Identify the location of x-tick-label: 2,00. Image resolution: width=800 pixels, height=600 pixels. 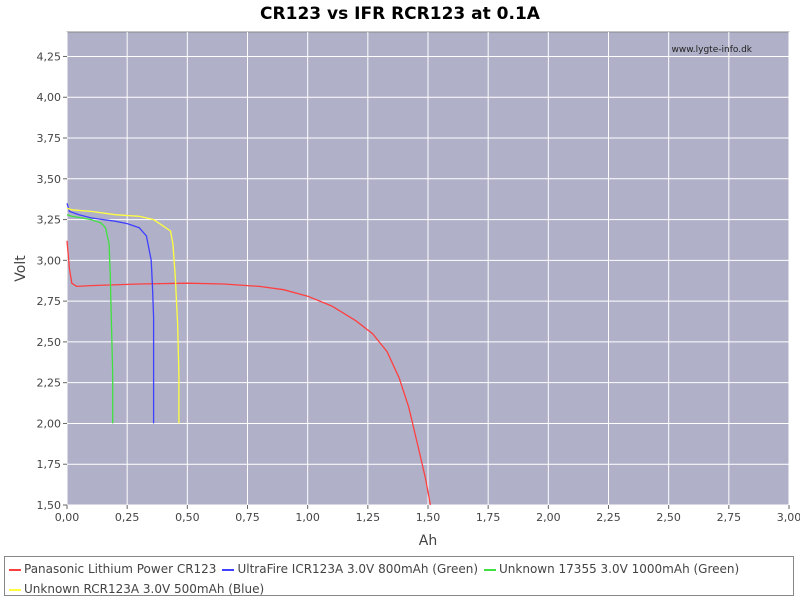
(548, 517).